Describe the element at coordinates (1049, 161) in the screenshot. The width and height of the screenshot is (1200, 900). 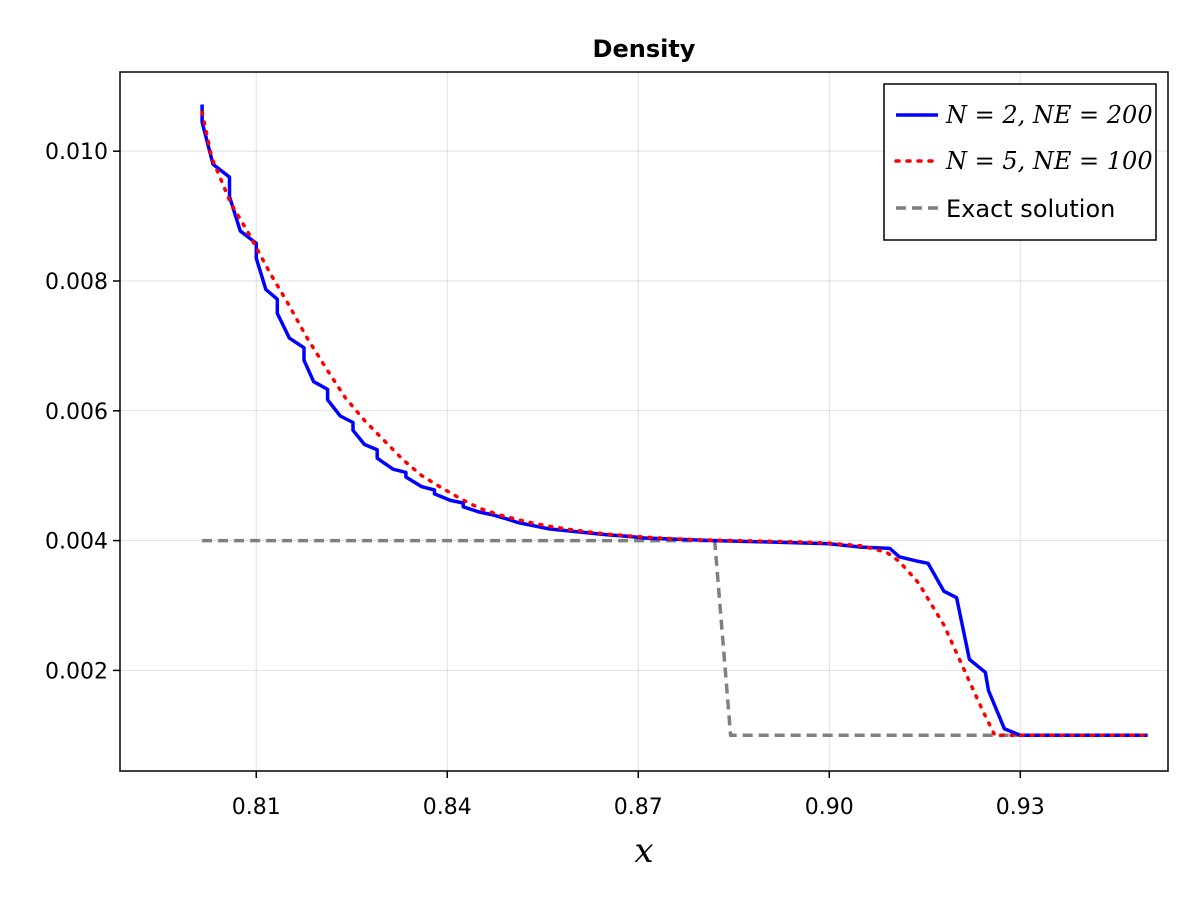
I see `legend-label-series-2: N = 5, NE = 100` at that location.